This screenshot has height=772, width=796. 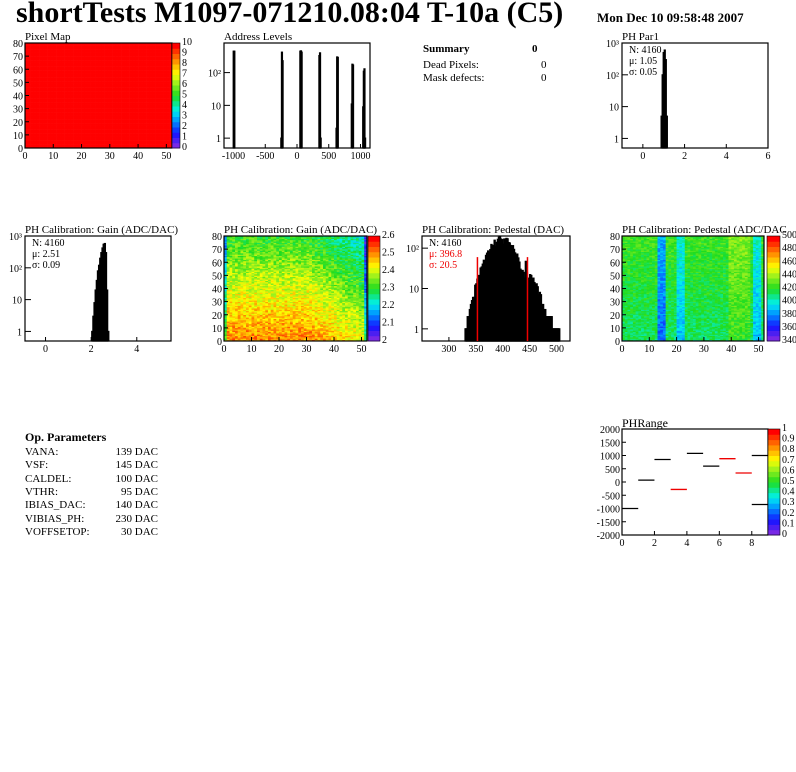 What do you see at coordinates (265, 156) in the screenshot?
I see `x-tick-label: -500` at bounding box center [265, 156].